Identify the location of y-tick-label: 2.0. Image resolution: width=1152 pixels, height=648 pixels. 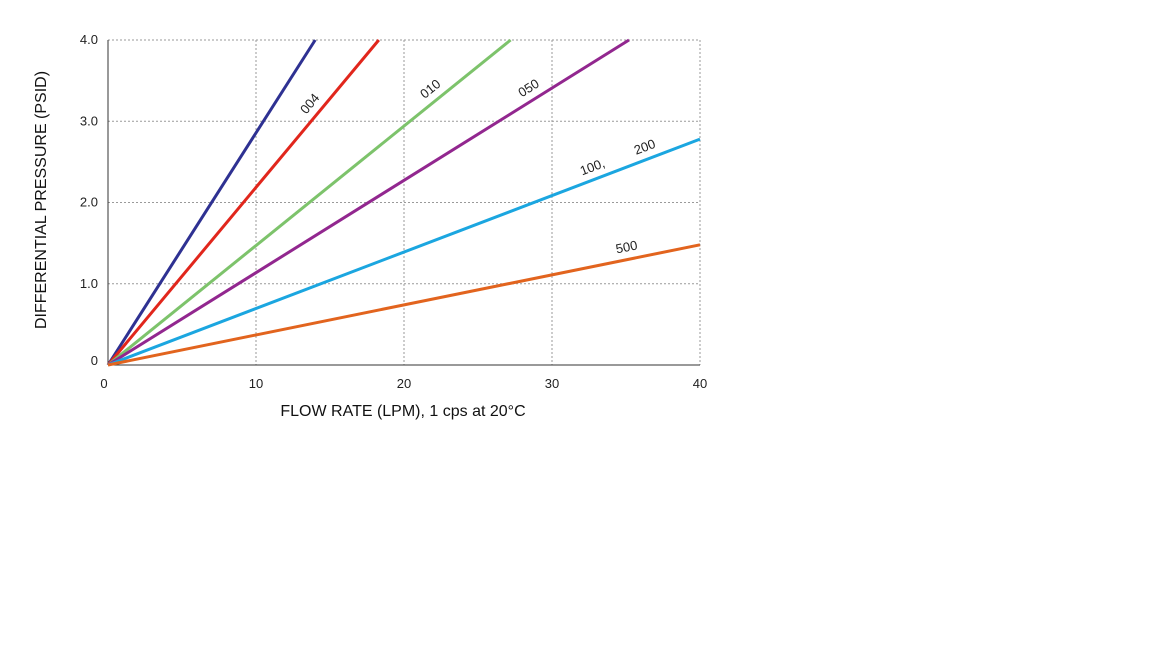
(89, 202).